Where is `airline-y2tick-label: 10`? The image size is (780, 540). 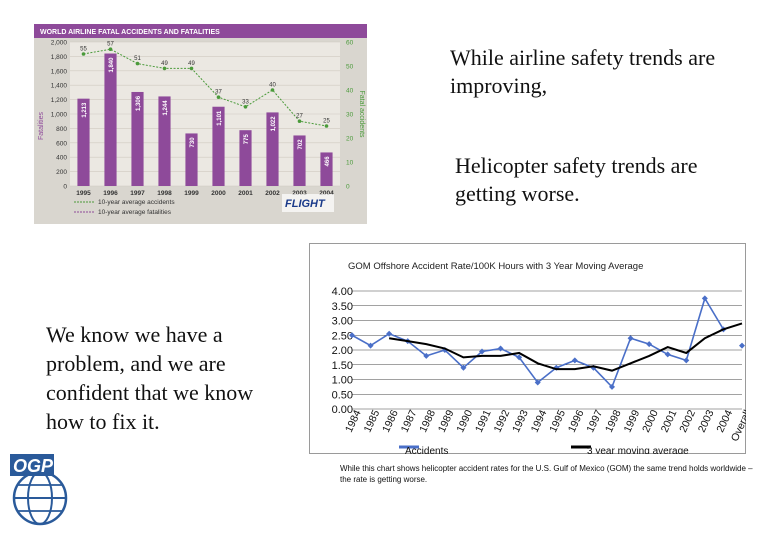 airline-y2tick-label: 10 is located at coordinates (350, 163).